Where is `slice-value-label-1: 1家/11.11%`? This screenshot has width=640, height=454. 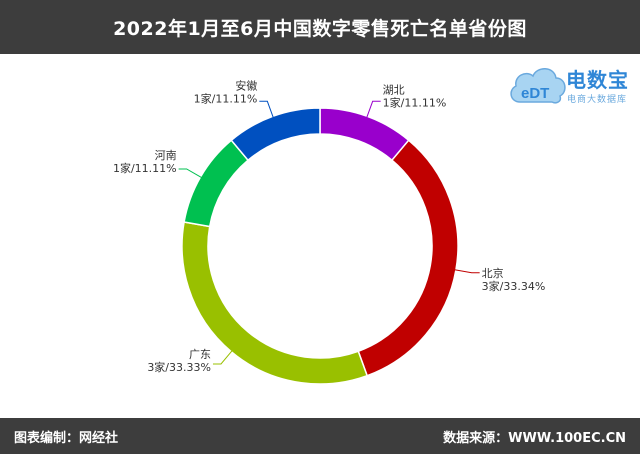
slice-value-label-1: 1家/11.11% is located at coordinates (415, 102).